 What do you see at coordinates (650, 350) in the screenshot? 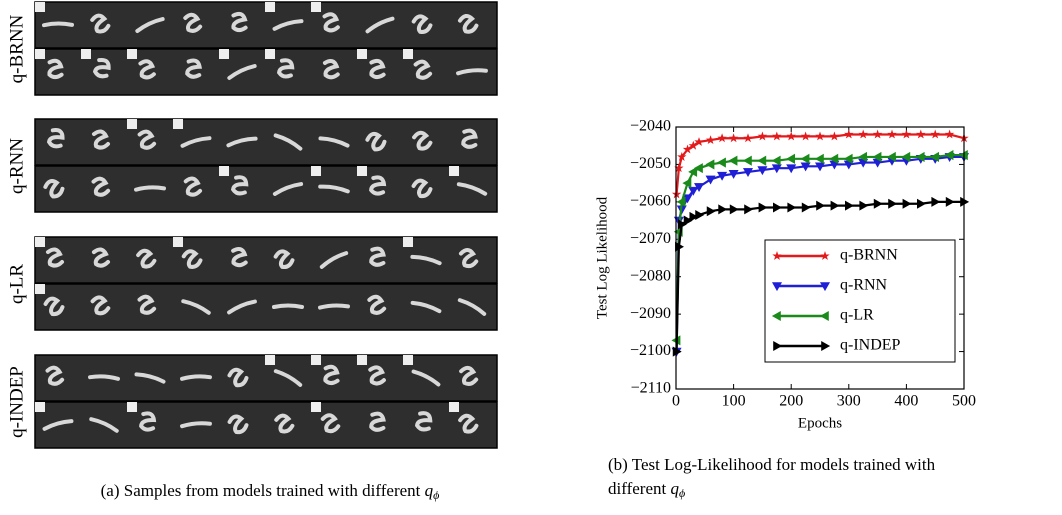
I see `y-tick-label: −2100` at bounding box center [650, 350].